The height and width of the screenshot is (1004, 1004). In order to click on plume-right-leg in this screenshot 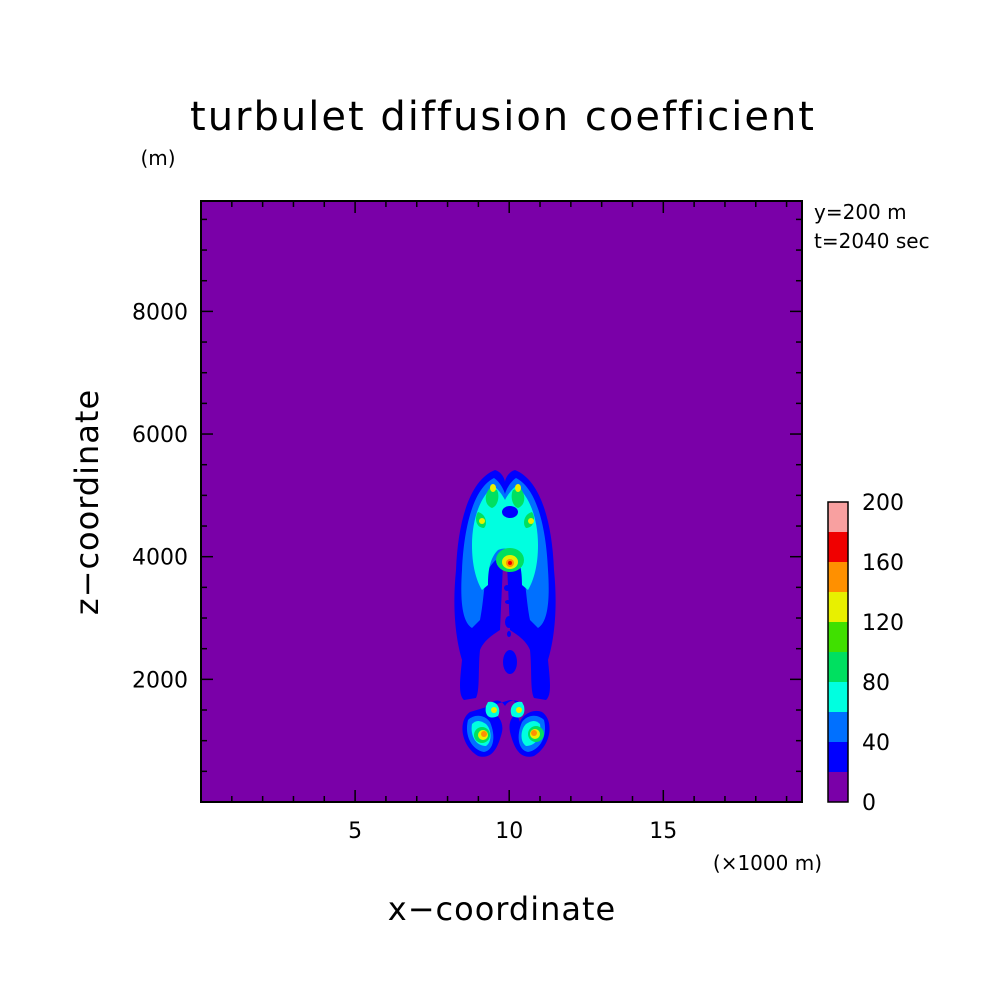, I will do `click(543, 687)`.